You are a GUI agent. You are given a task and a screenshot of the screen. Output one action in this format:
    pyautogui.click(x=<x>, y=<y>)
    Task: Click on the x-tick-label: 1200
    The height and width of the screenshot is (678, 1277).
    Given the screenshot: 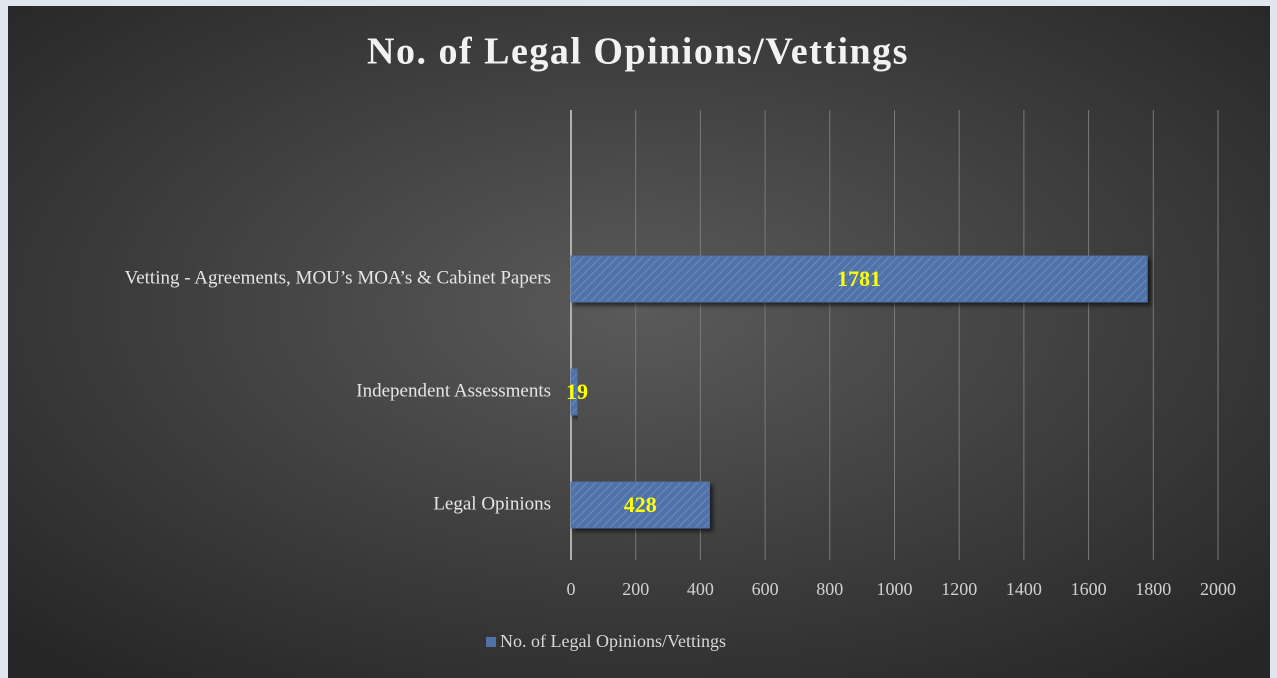 What is the action you would take?
    pyautogui.click(x=959, y=589)
    